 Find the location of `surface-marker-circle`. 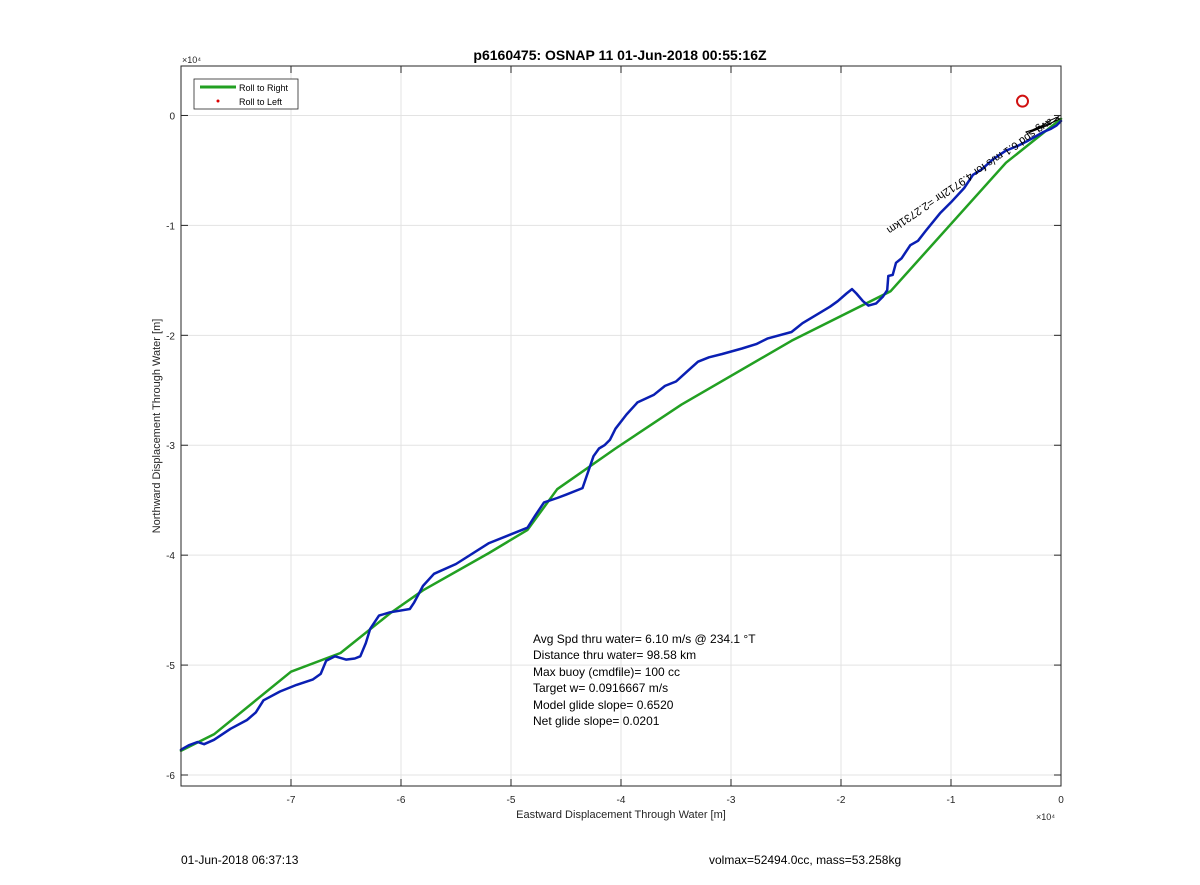

surface-marker-circle is located at coordinates (1022, 101).